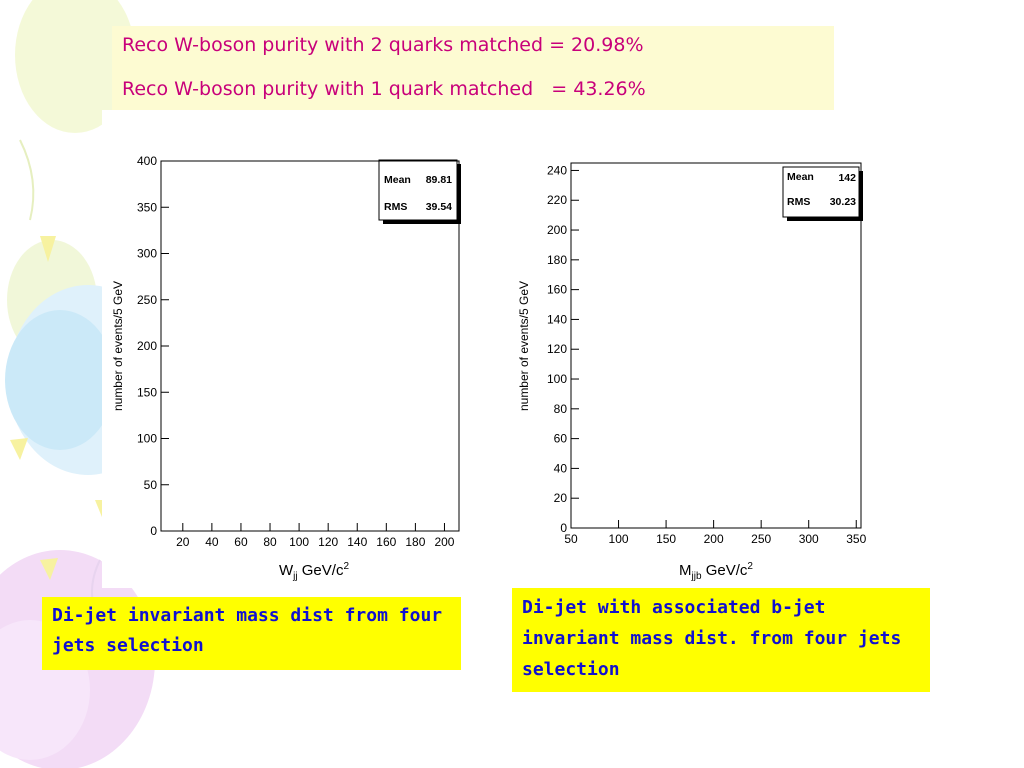 This screenshot has width=1024, height=768. Describe the element at coordinates (147, 300) in the screenshot. I see `y-tick-label: 250` at that location.